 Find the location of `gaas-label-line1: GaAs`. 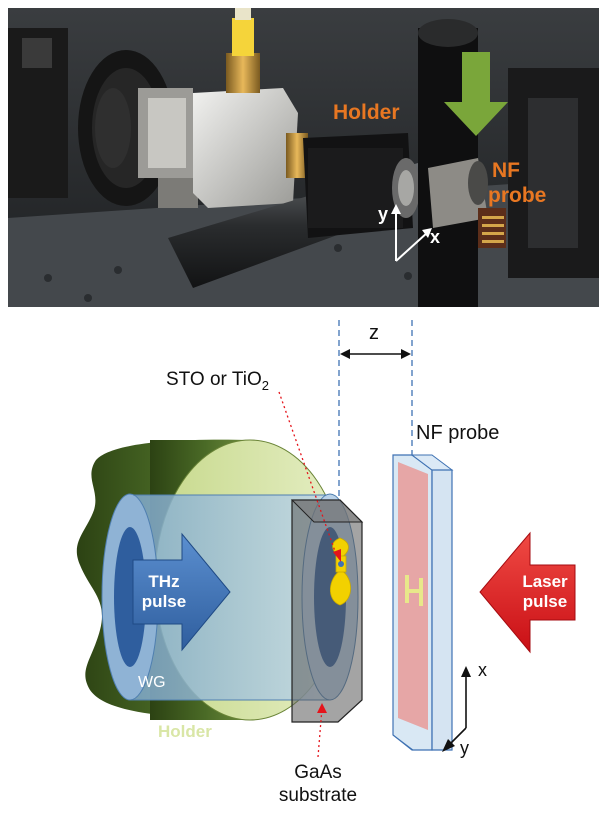

gaas-label-line1: GaAs is located at coordinates (318, 772).